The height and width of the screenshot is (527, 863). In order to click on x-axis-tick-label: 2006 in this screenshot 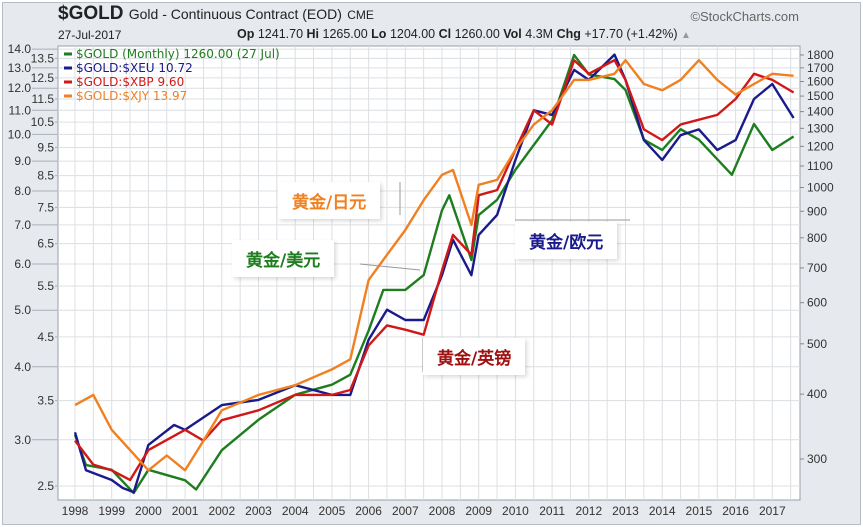, I will do `click(368, 511)`.